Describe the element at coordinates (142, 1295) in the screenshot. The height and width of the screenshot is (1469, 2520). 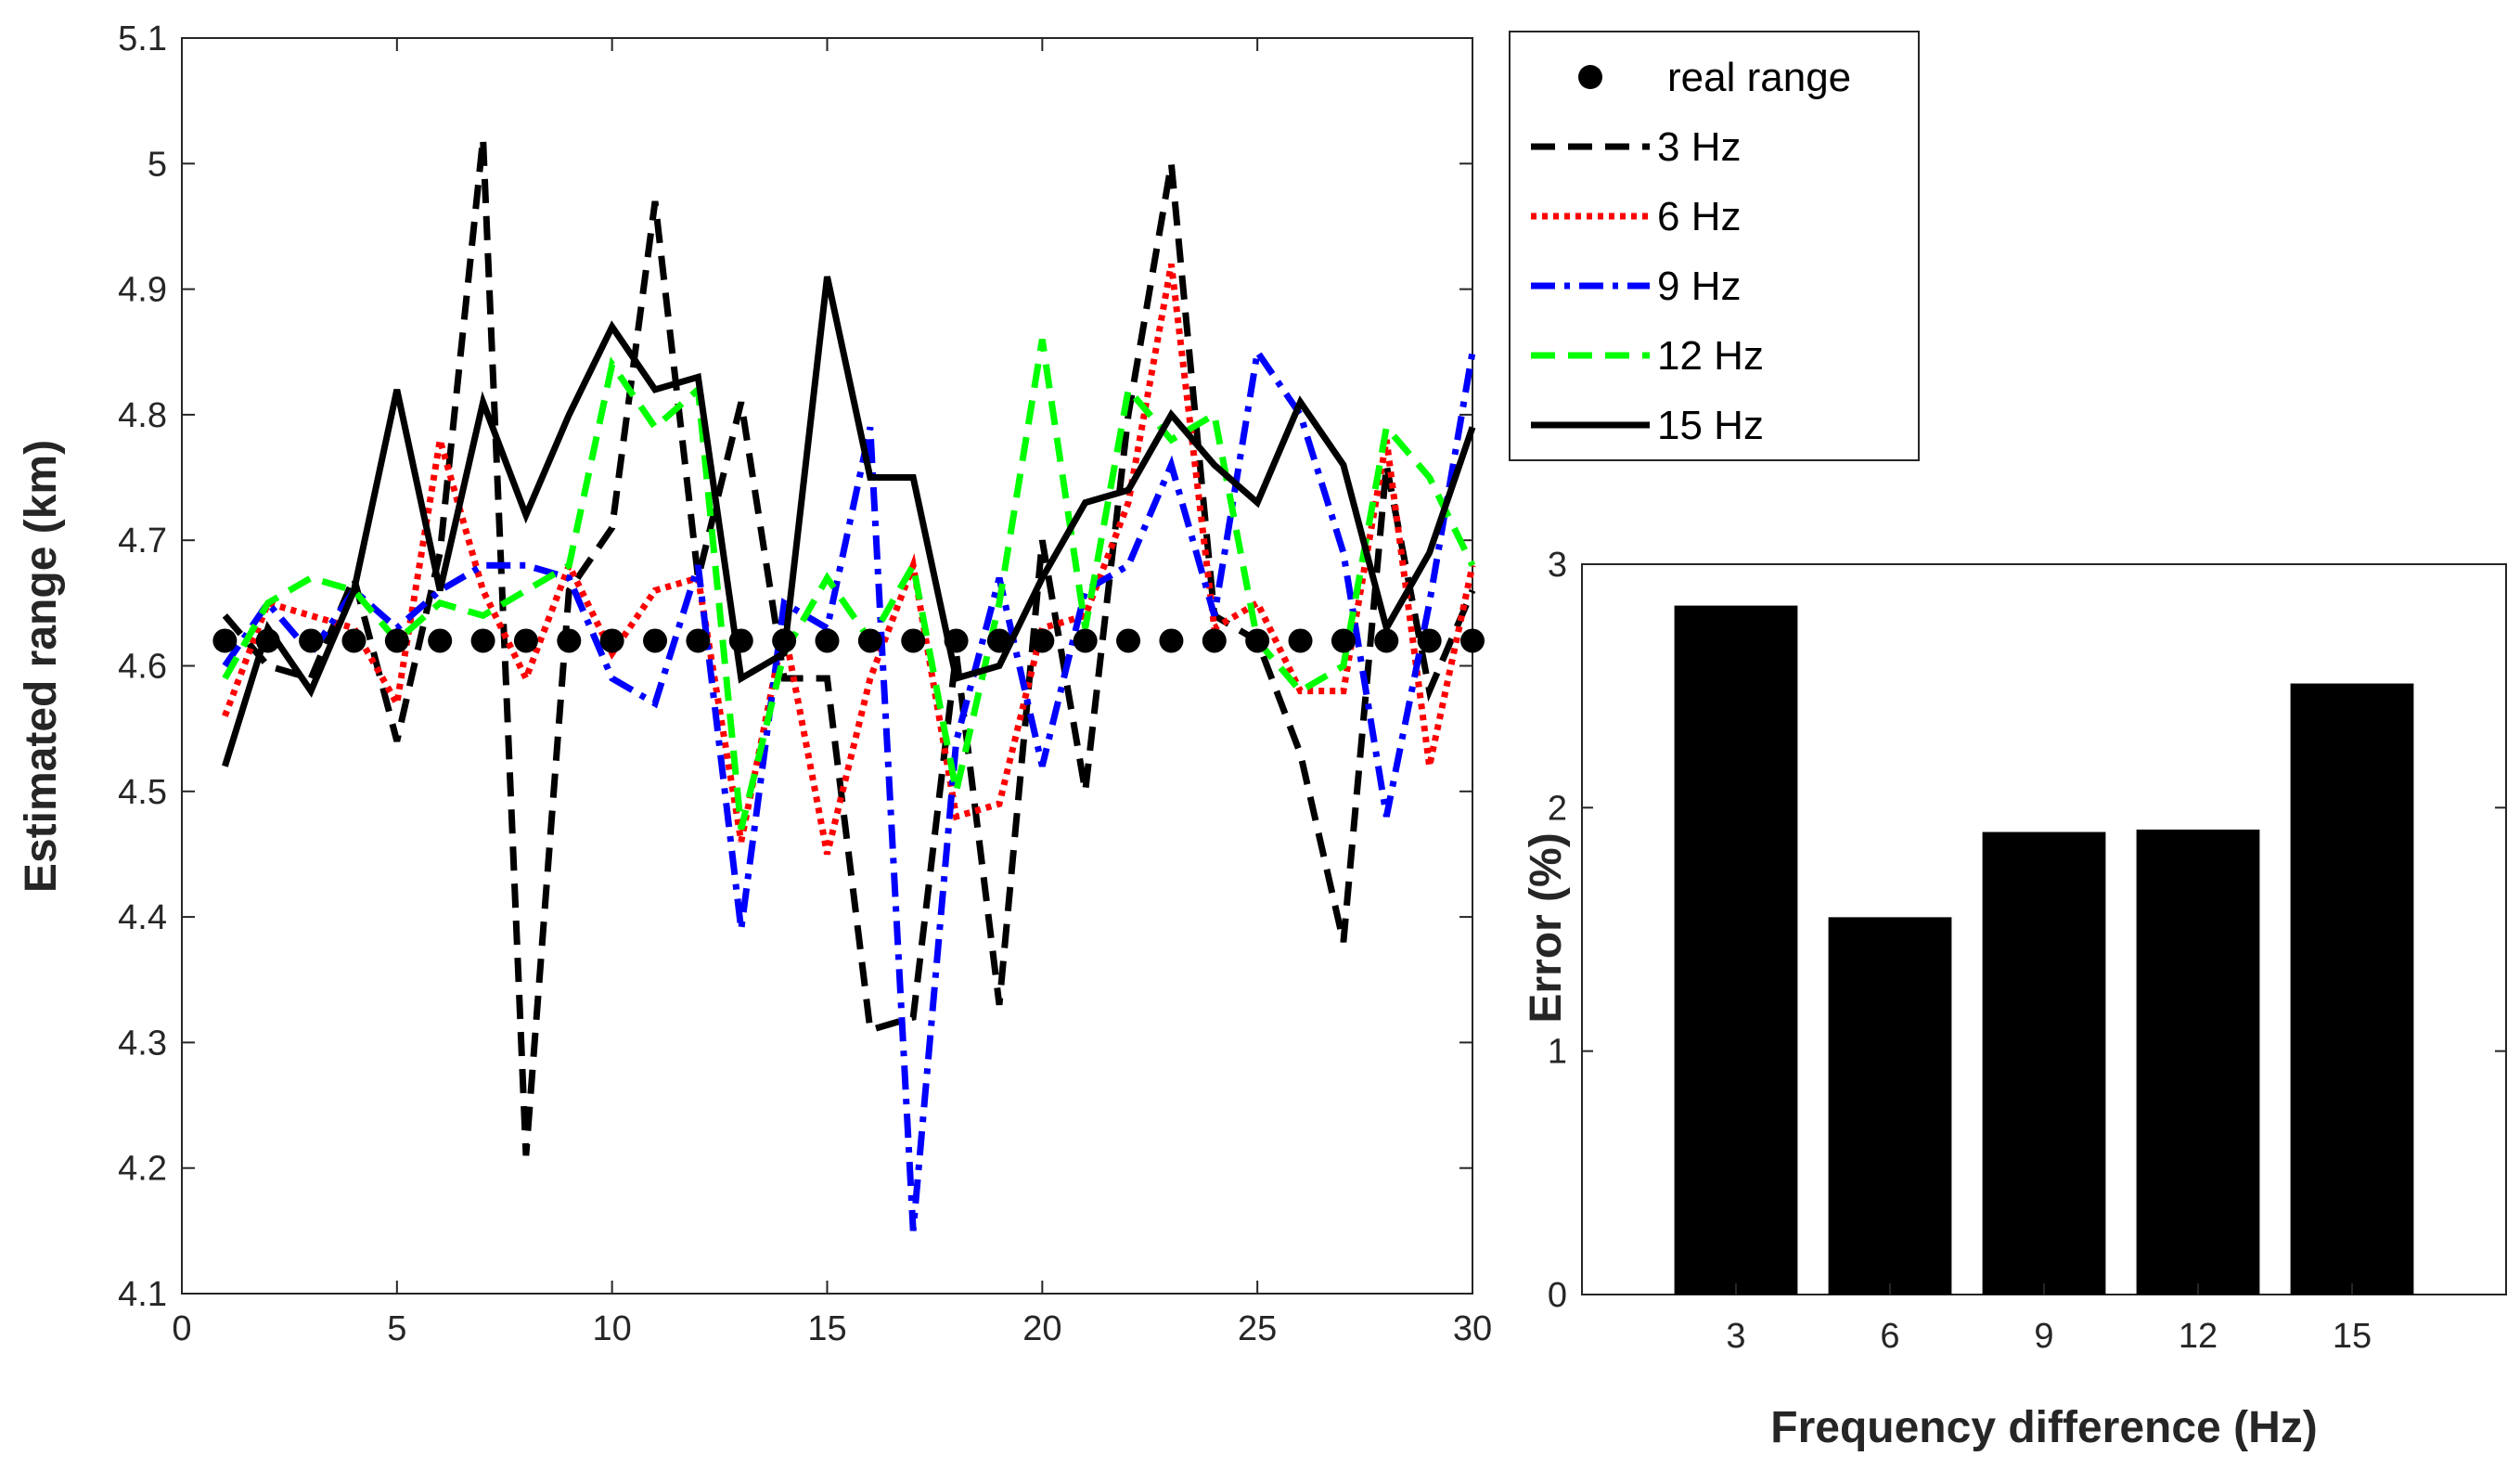
I see `line-y-tick-label: 4.1` at that location.